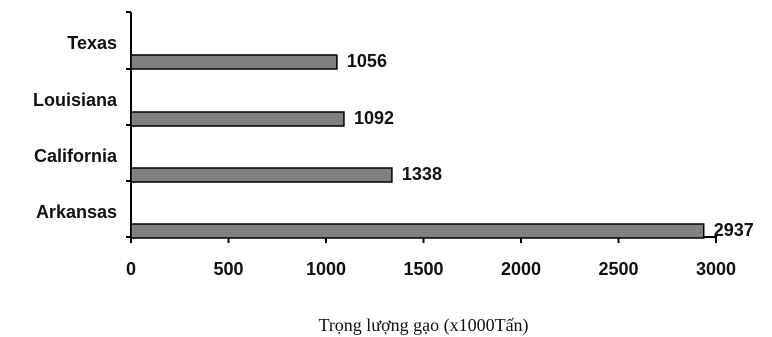 This screenshot has width=772, height=337. I want to click on x-tick-label: 0, so click(131, 269).